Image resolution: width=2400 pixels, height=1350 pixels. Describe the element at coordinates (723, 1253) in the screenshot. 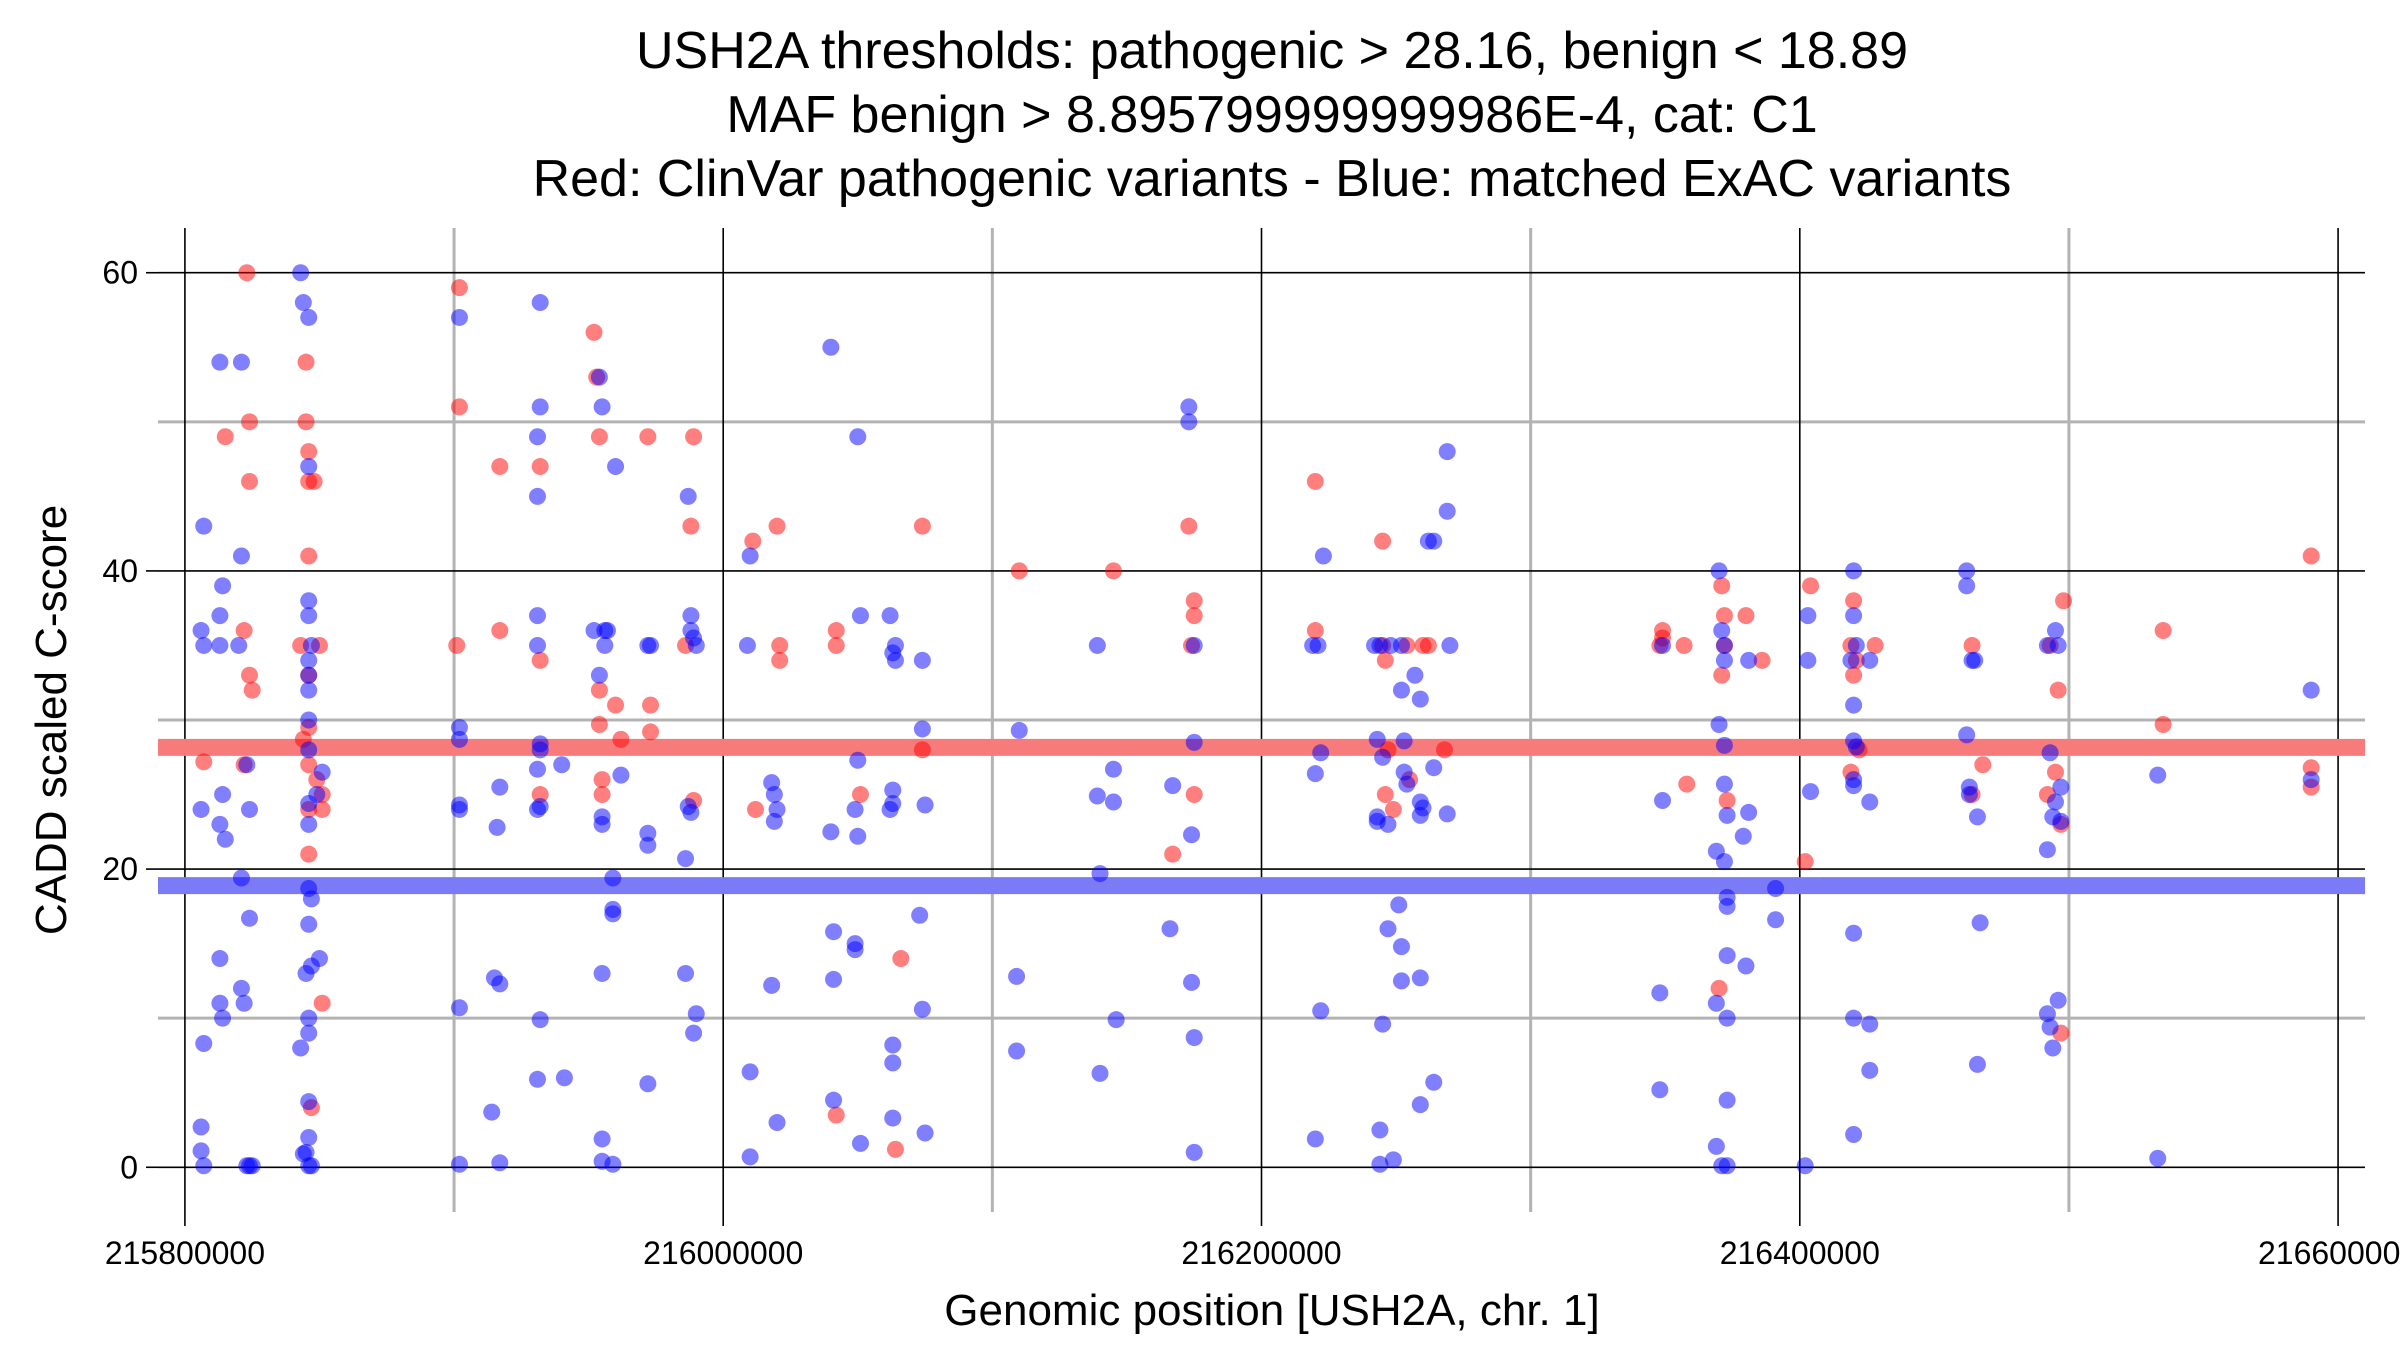

I see `x-tick-label: 216000000` at that location.